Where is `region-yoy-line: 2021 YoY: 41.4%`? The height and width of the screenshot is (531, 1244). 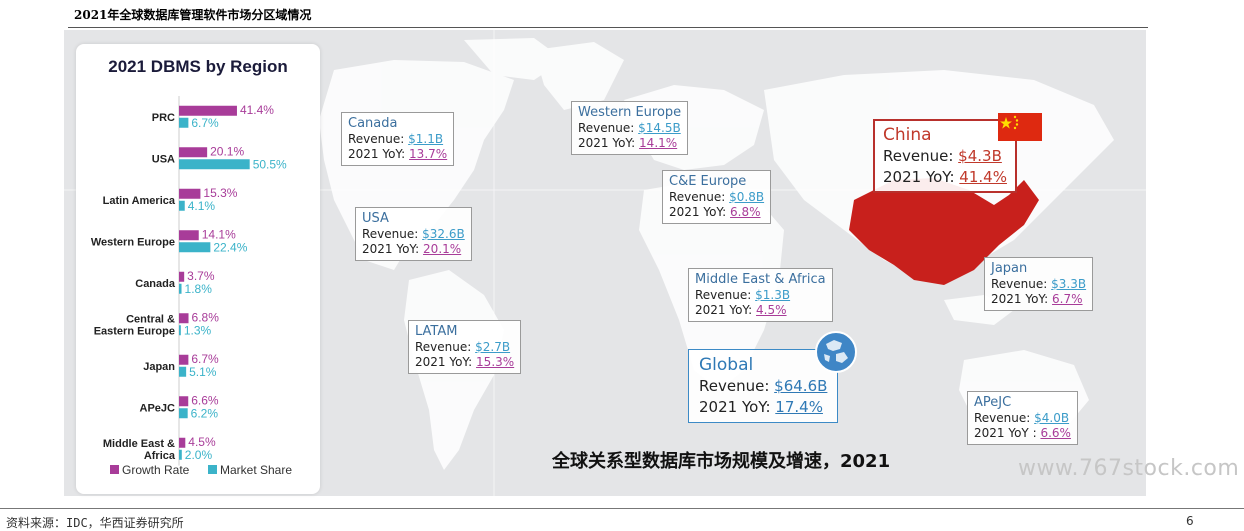 region-yoy-line: 2021 YoY: 41.4% is located at coordinates (945, 177).